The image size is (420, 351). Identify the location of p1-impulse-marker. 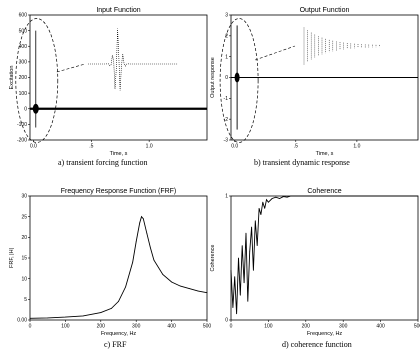
(35, 108).